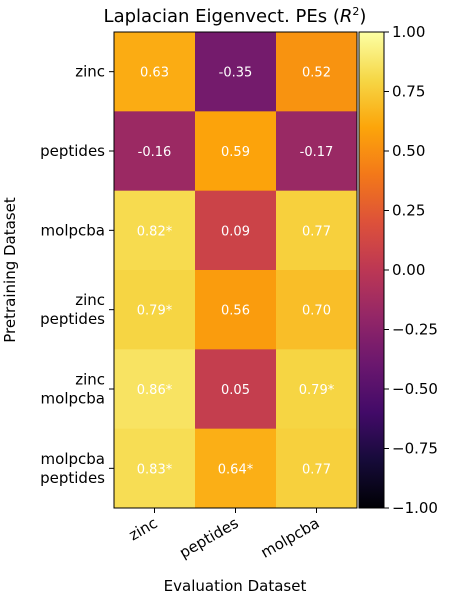  I want to click on cell-value-label: -0.16, so click(155, 152).